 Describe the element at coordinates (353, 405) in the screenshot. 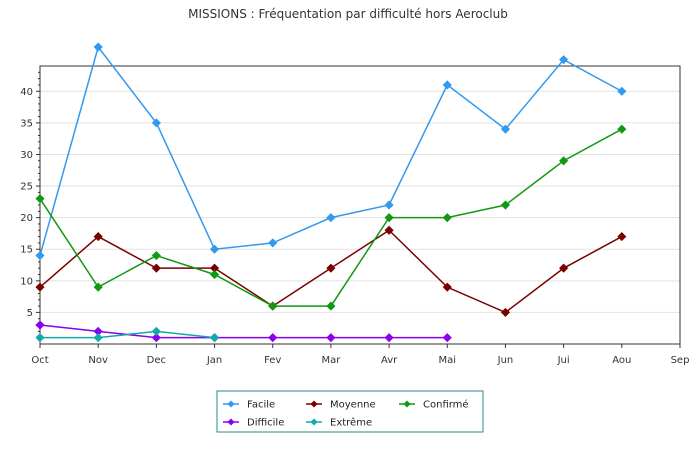

I see `legend-label: Moyenne` at that location.